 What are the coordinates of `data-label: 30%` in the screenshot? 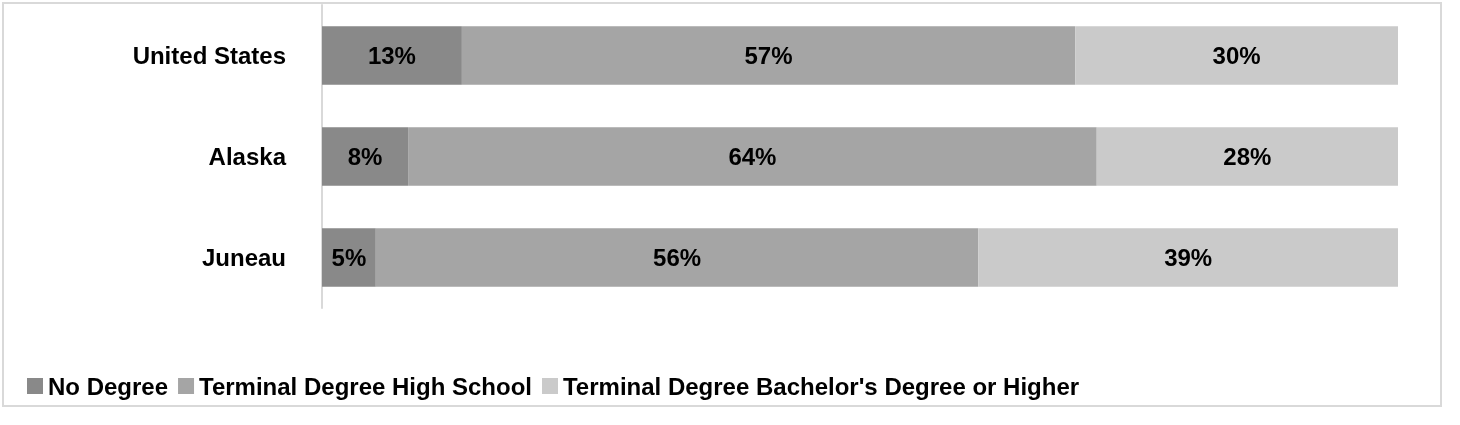 It's located at (1236, 55).